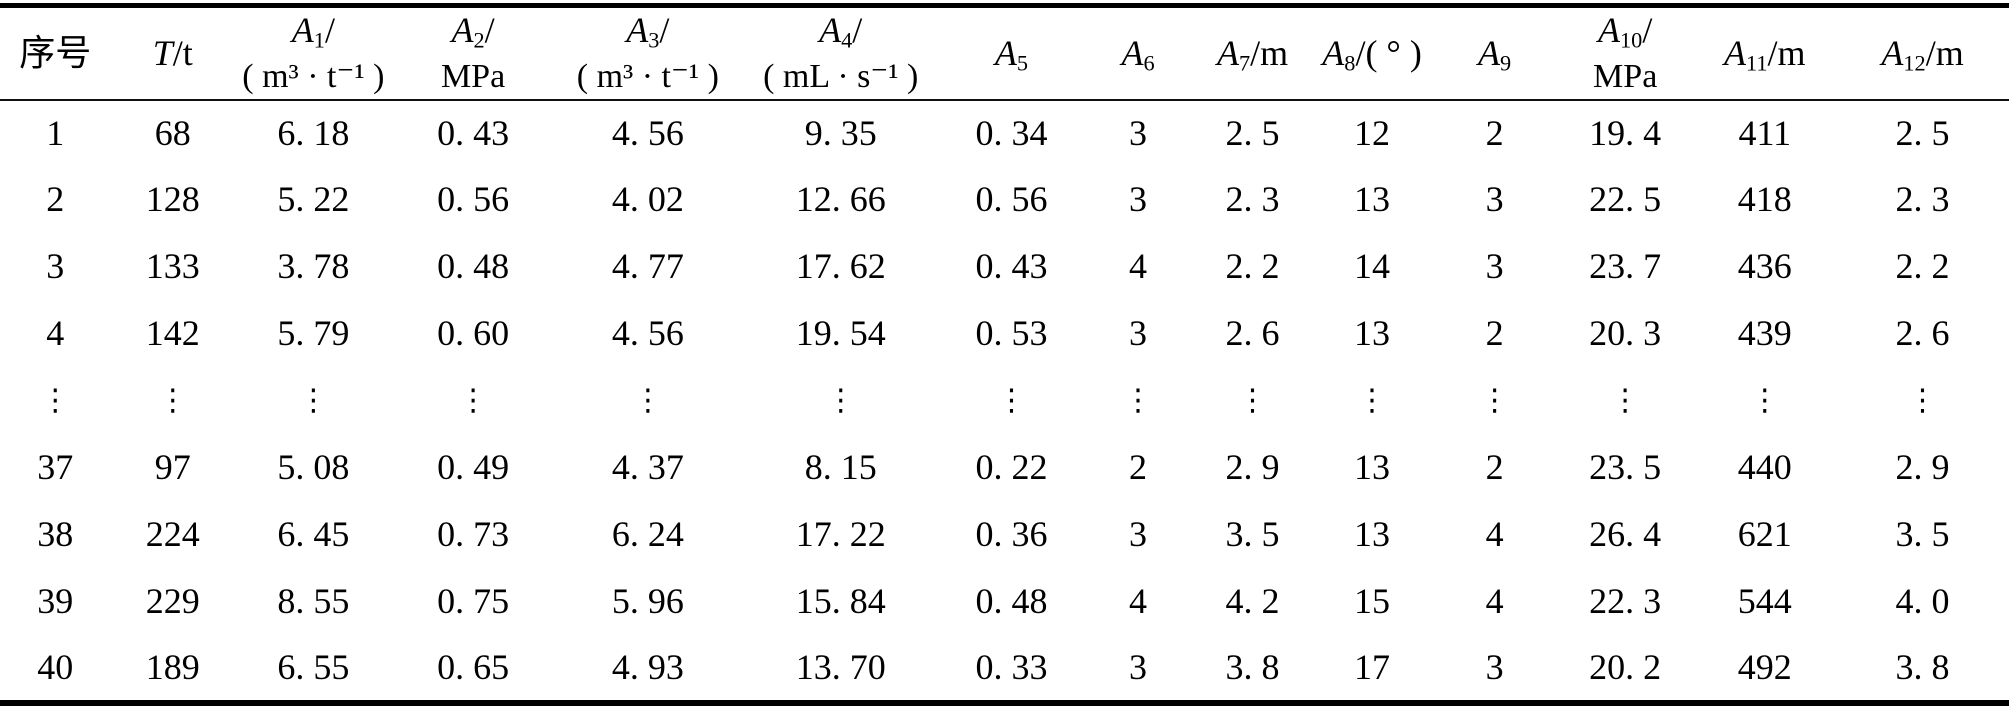 Image resolution: width=2009 pixels, height=716 pixels. Describe the element at coordinates (840, 333) in the screenshot. I see `table-cell: 19. 54` at that location.